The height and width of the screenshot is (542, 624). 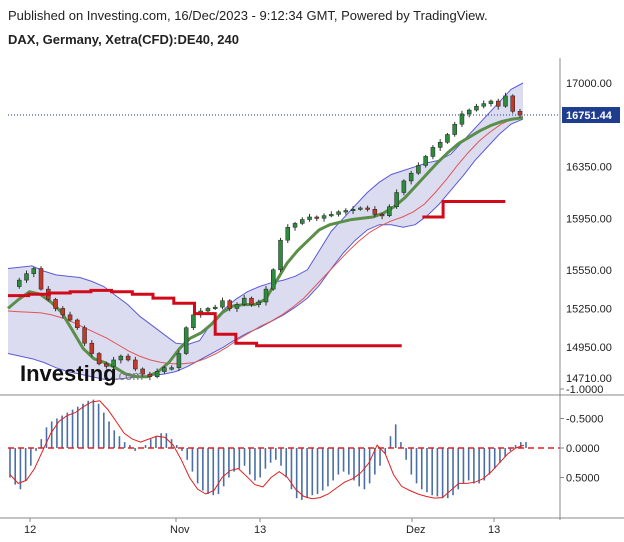 What do you see at coordinates (180, 530) in the screenshot?
I see `x-tick-label: Nov` at bounding box center [180, 530].